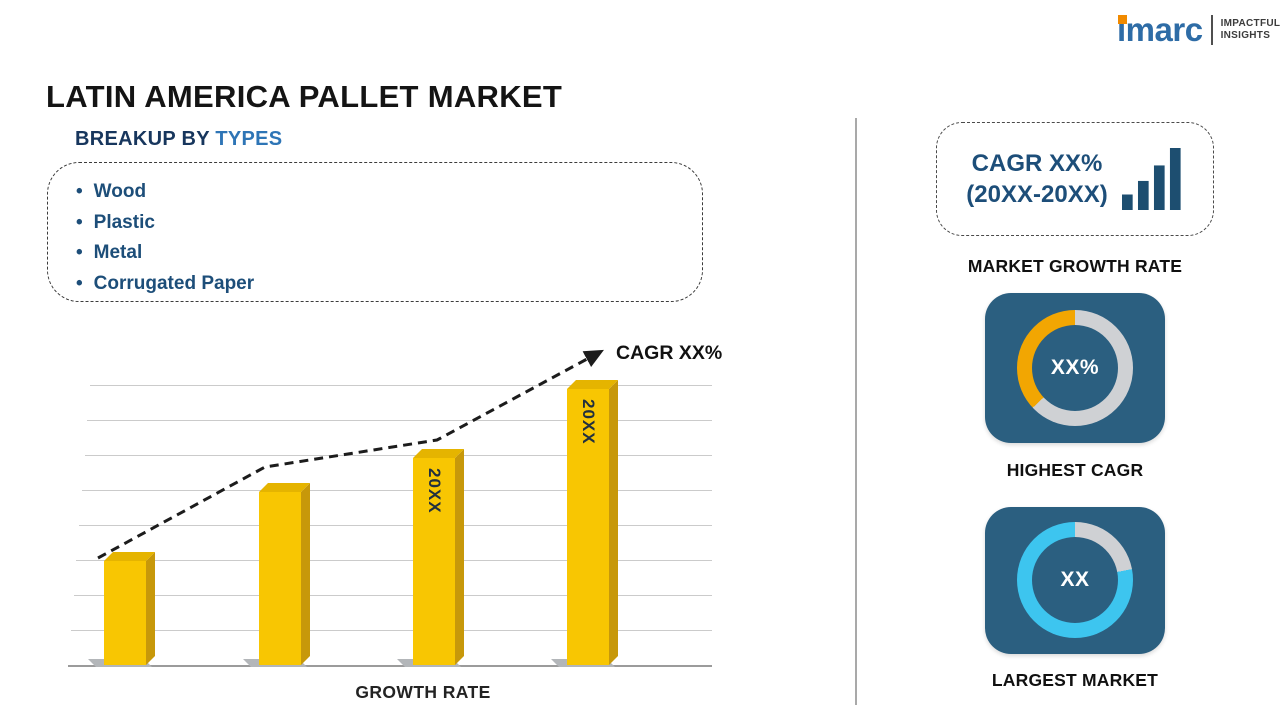  What do you see at coordinates (389, 192) in the screenshot?
I see `list-item-wood: Wood` at bounding box center [389, 192].